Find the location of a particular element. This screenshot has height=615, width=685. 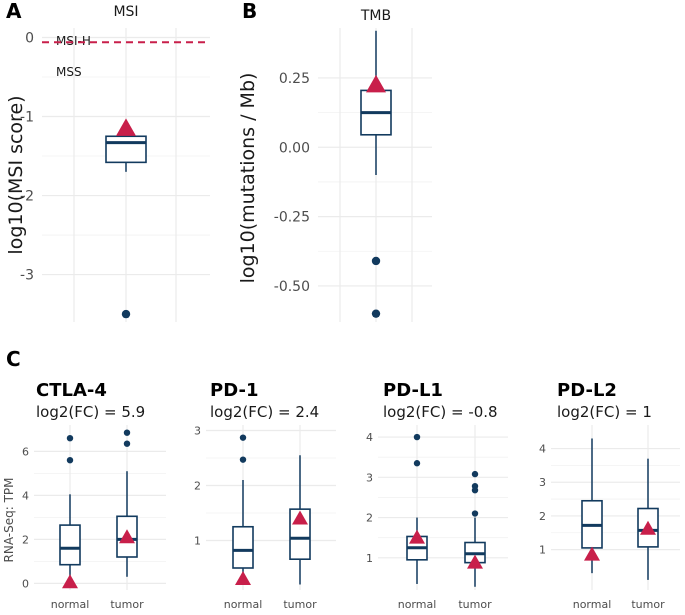

pd1-normal-box is located at coordinates (243, 547).